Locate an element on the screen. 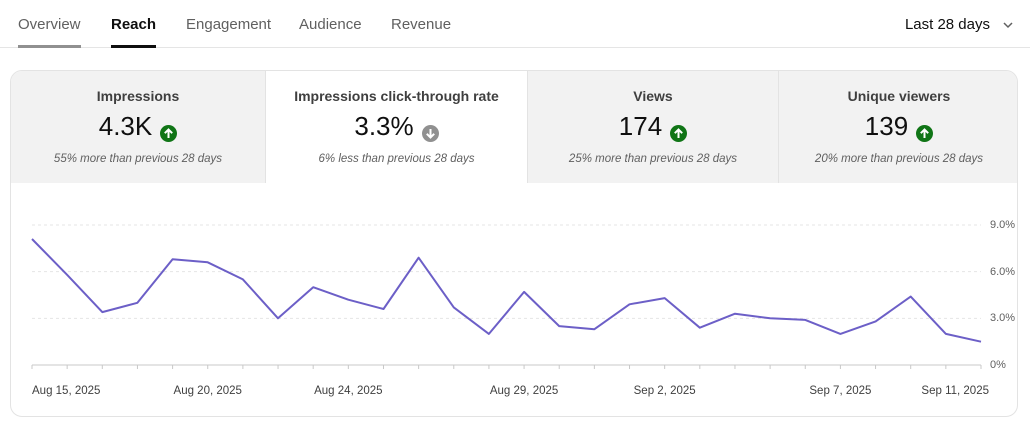 This screenshot has width=1030, height=426. metric-label: Impressions click-through rate is located at coordinates (396, 96).